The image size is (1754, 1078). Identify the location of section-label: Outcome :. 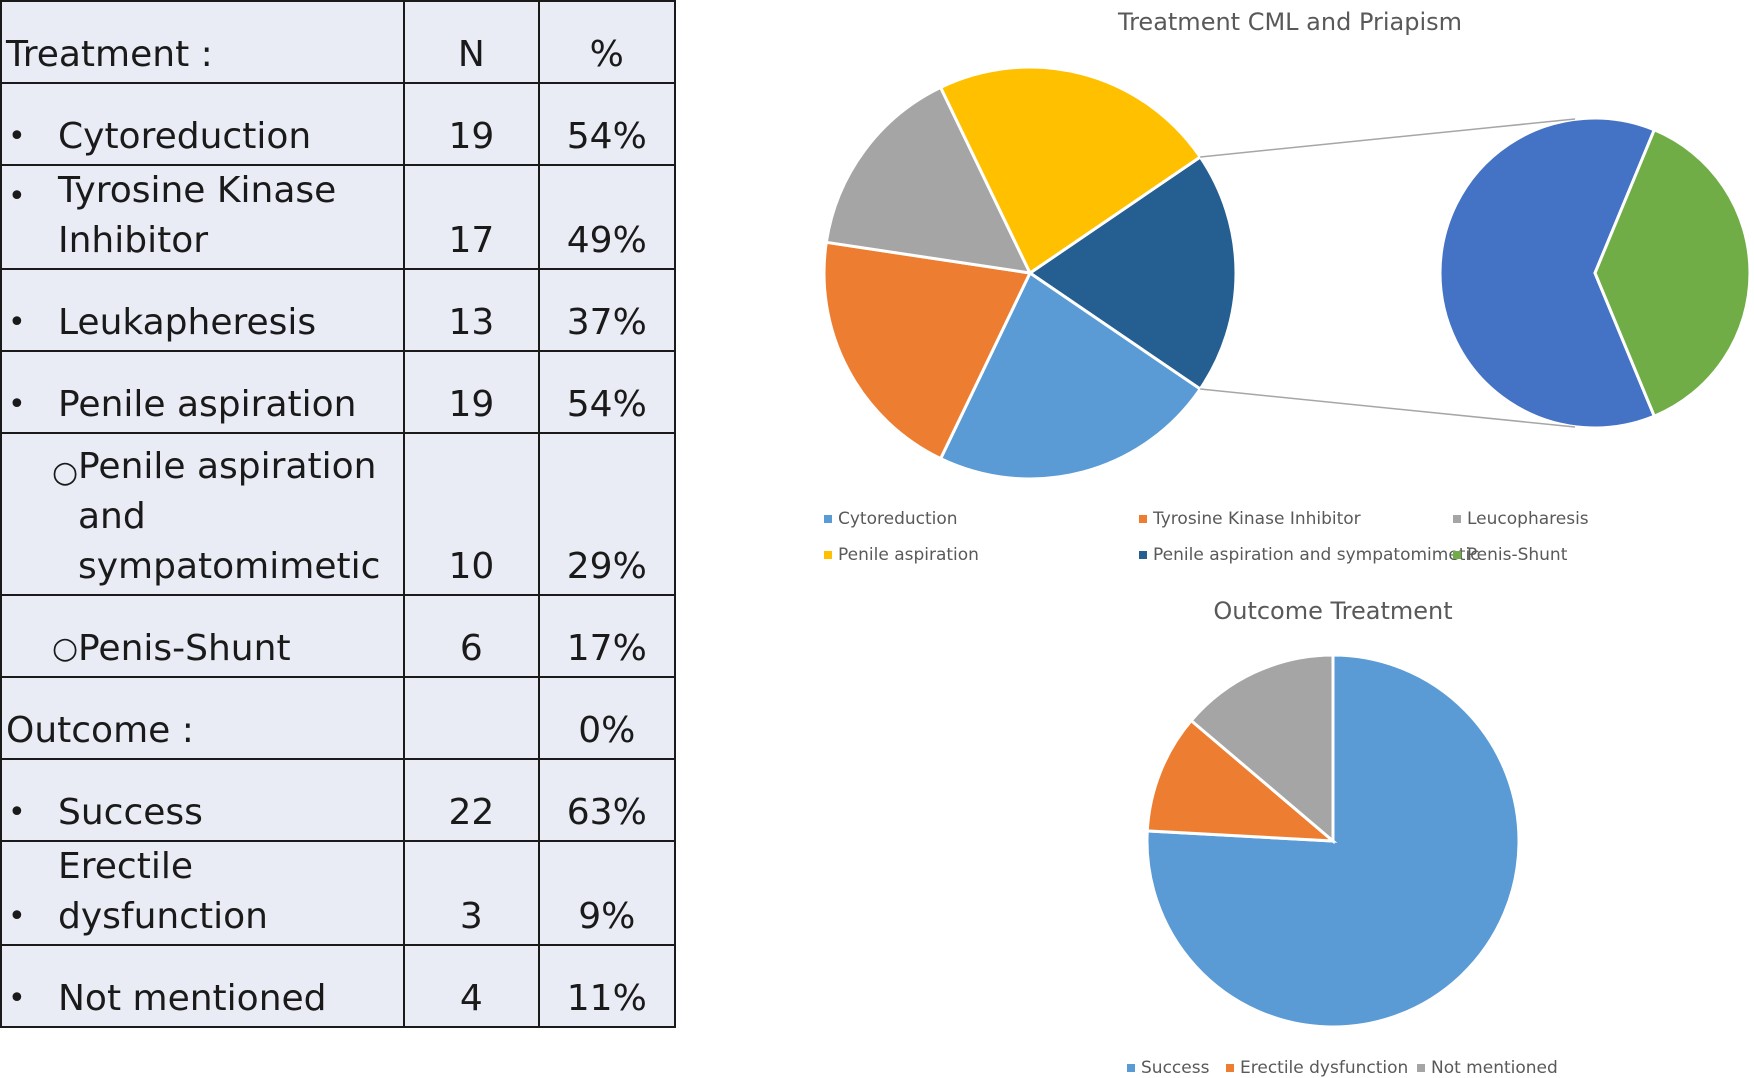
(100, 730).